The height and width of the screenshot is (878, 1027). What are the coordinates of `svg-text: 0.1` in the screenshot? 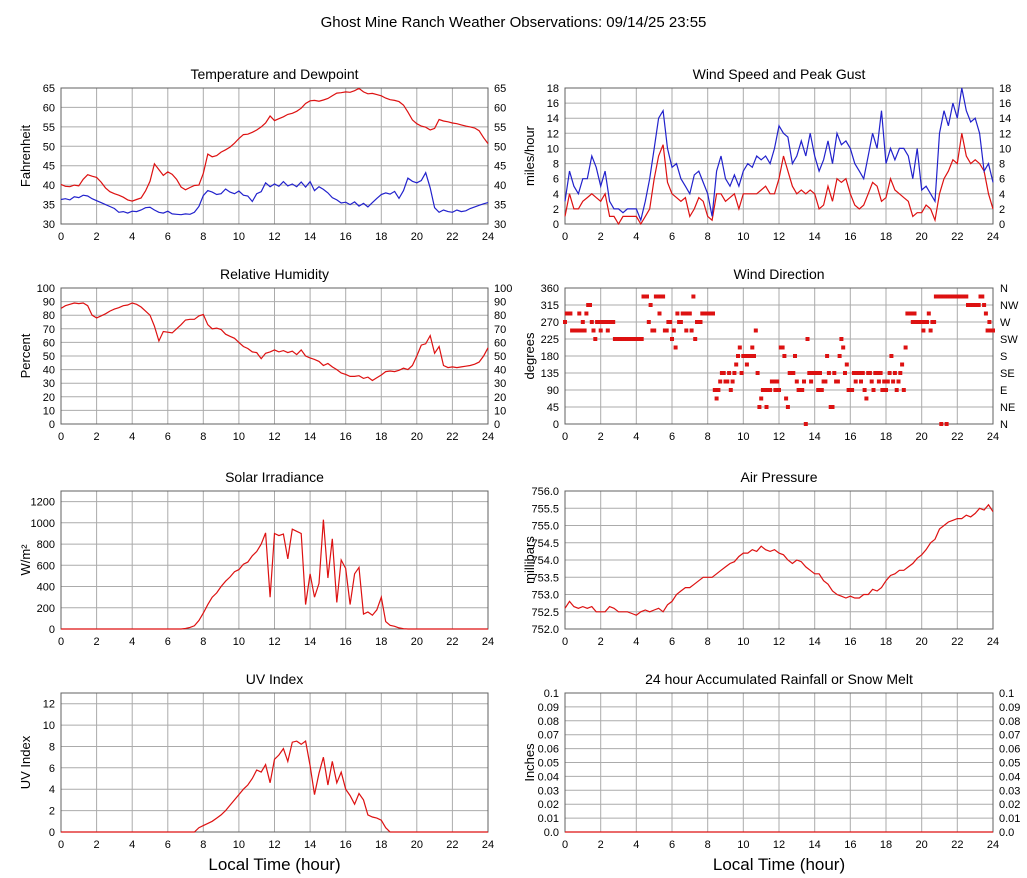 It's located at (1006, 694).